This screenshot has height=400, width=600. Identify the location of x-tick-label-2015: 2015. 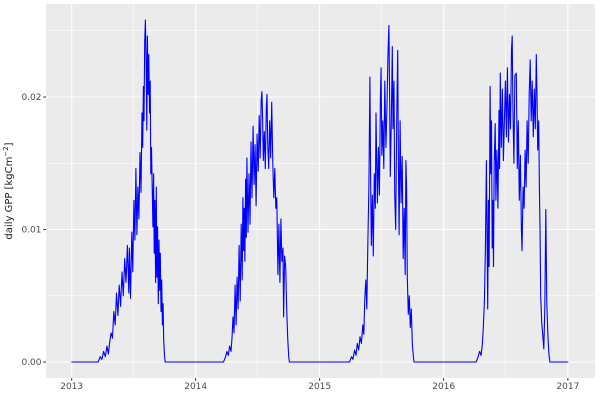
(319, 387).